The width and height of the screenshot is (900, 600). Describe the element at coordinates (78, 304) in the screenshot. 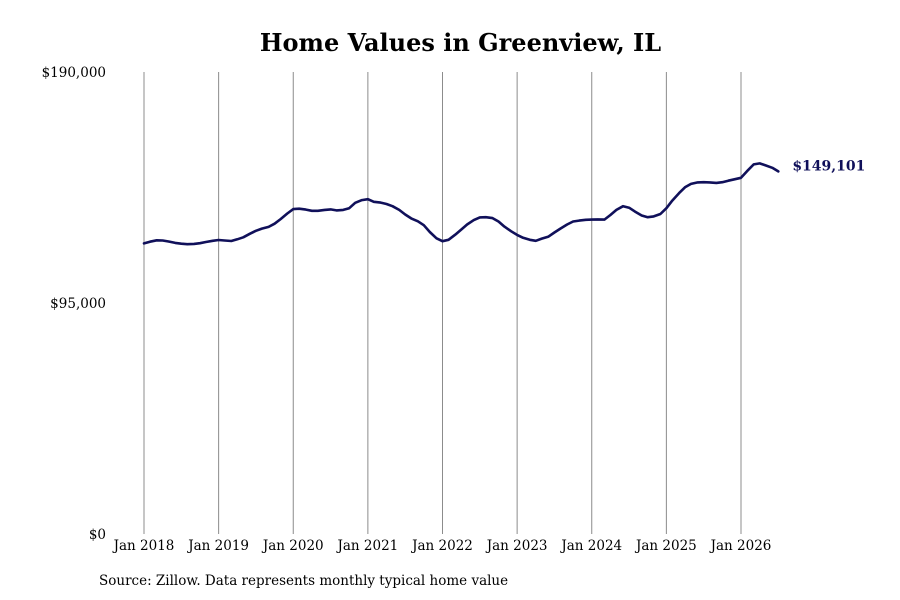

I see `y-tick-label: $95,000` at that location.